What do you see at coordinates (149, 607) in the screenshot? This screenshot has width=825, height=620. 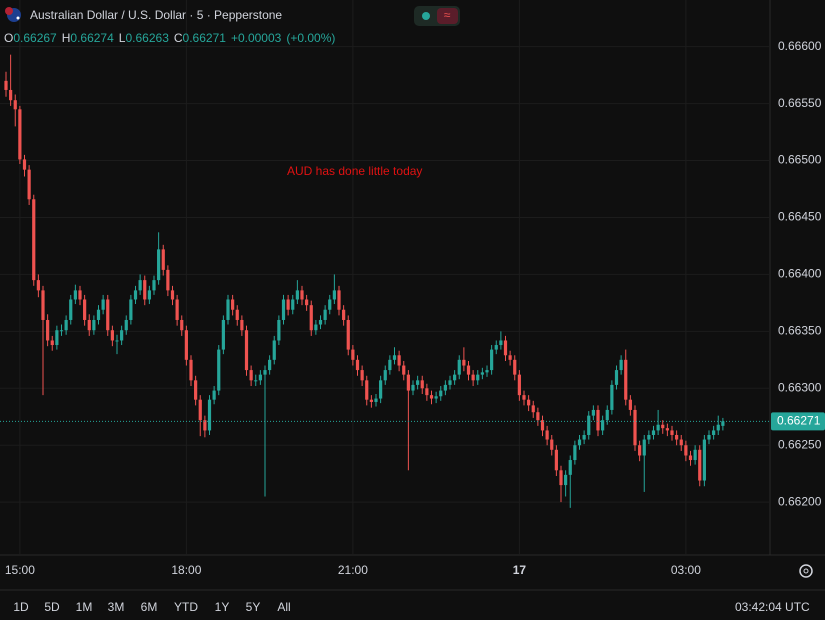 I see `range-button: 6M` at bounding box center [149, 607].